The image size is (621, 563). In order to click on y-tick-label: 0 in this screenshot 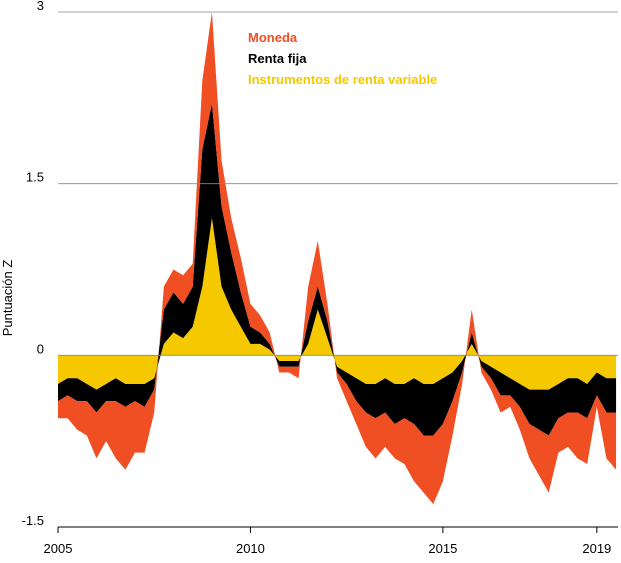, I will do `click(40, 348)`.